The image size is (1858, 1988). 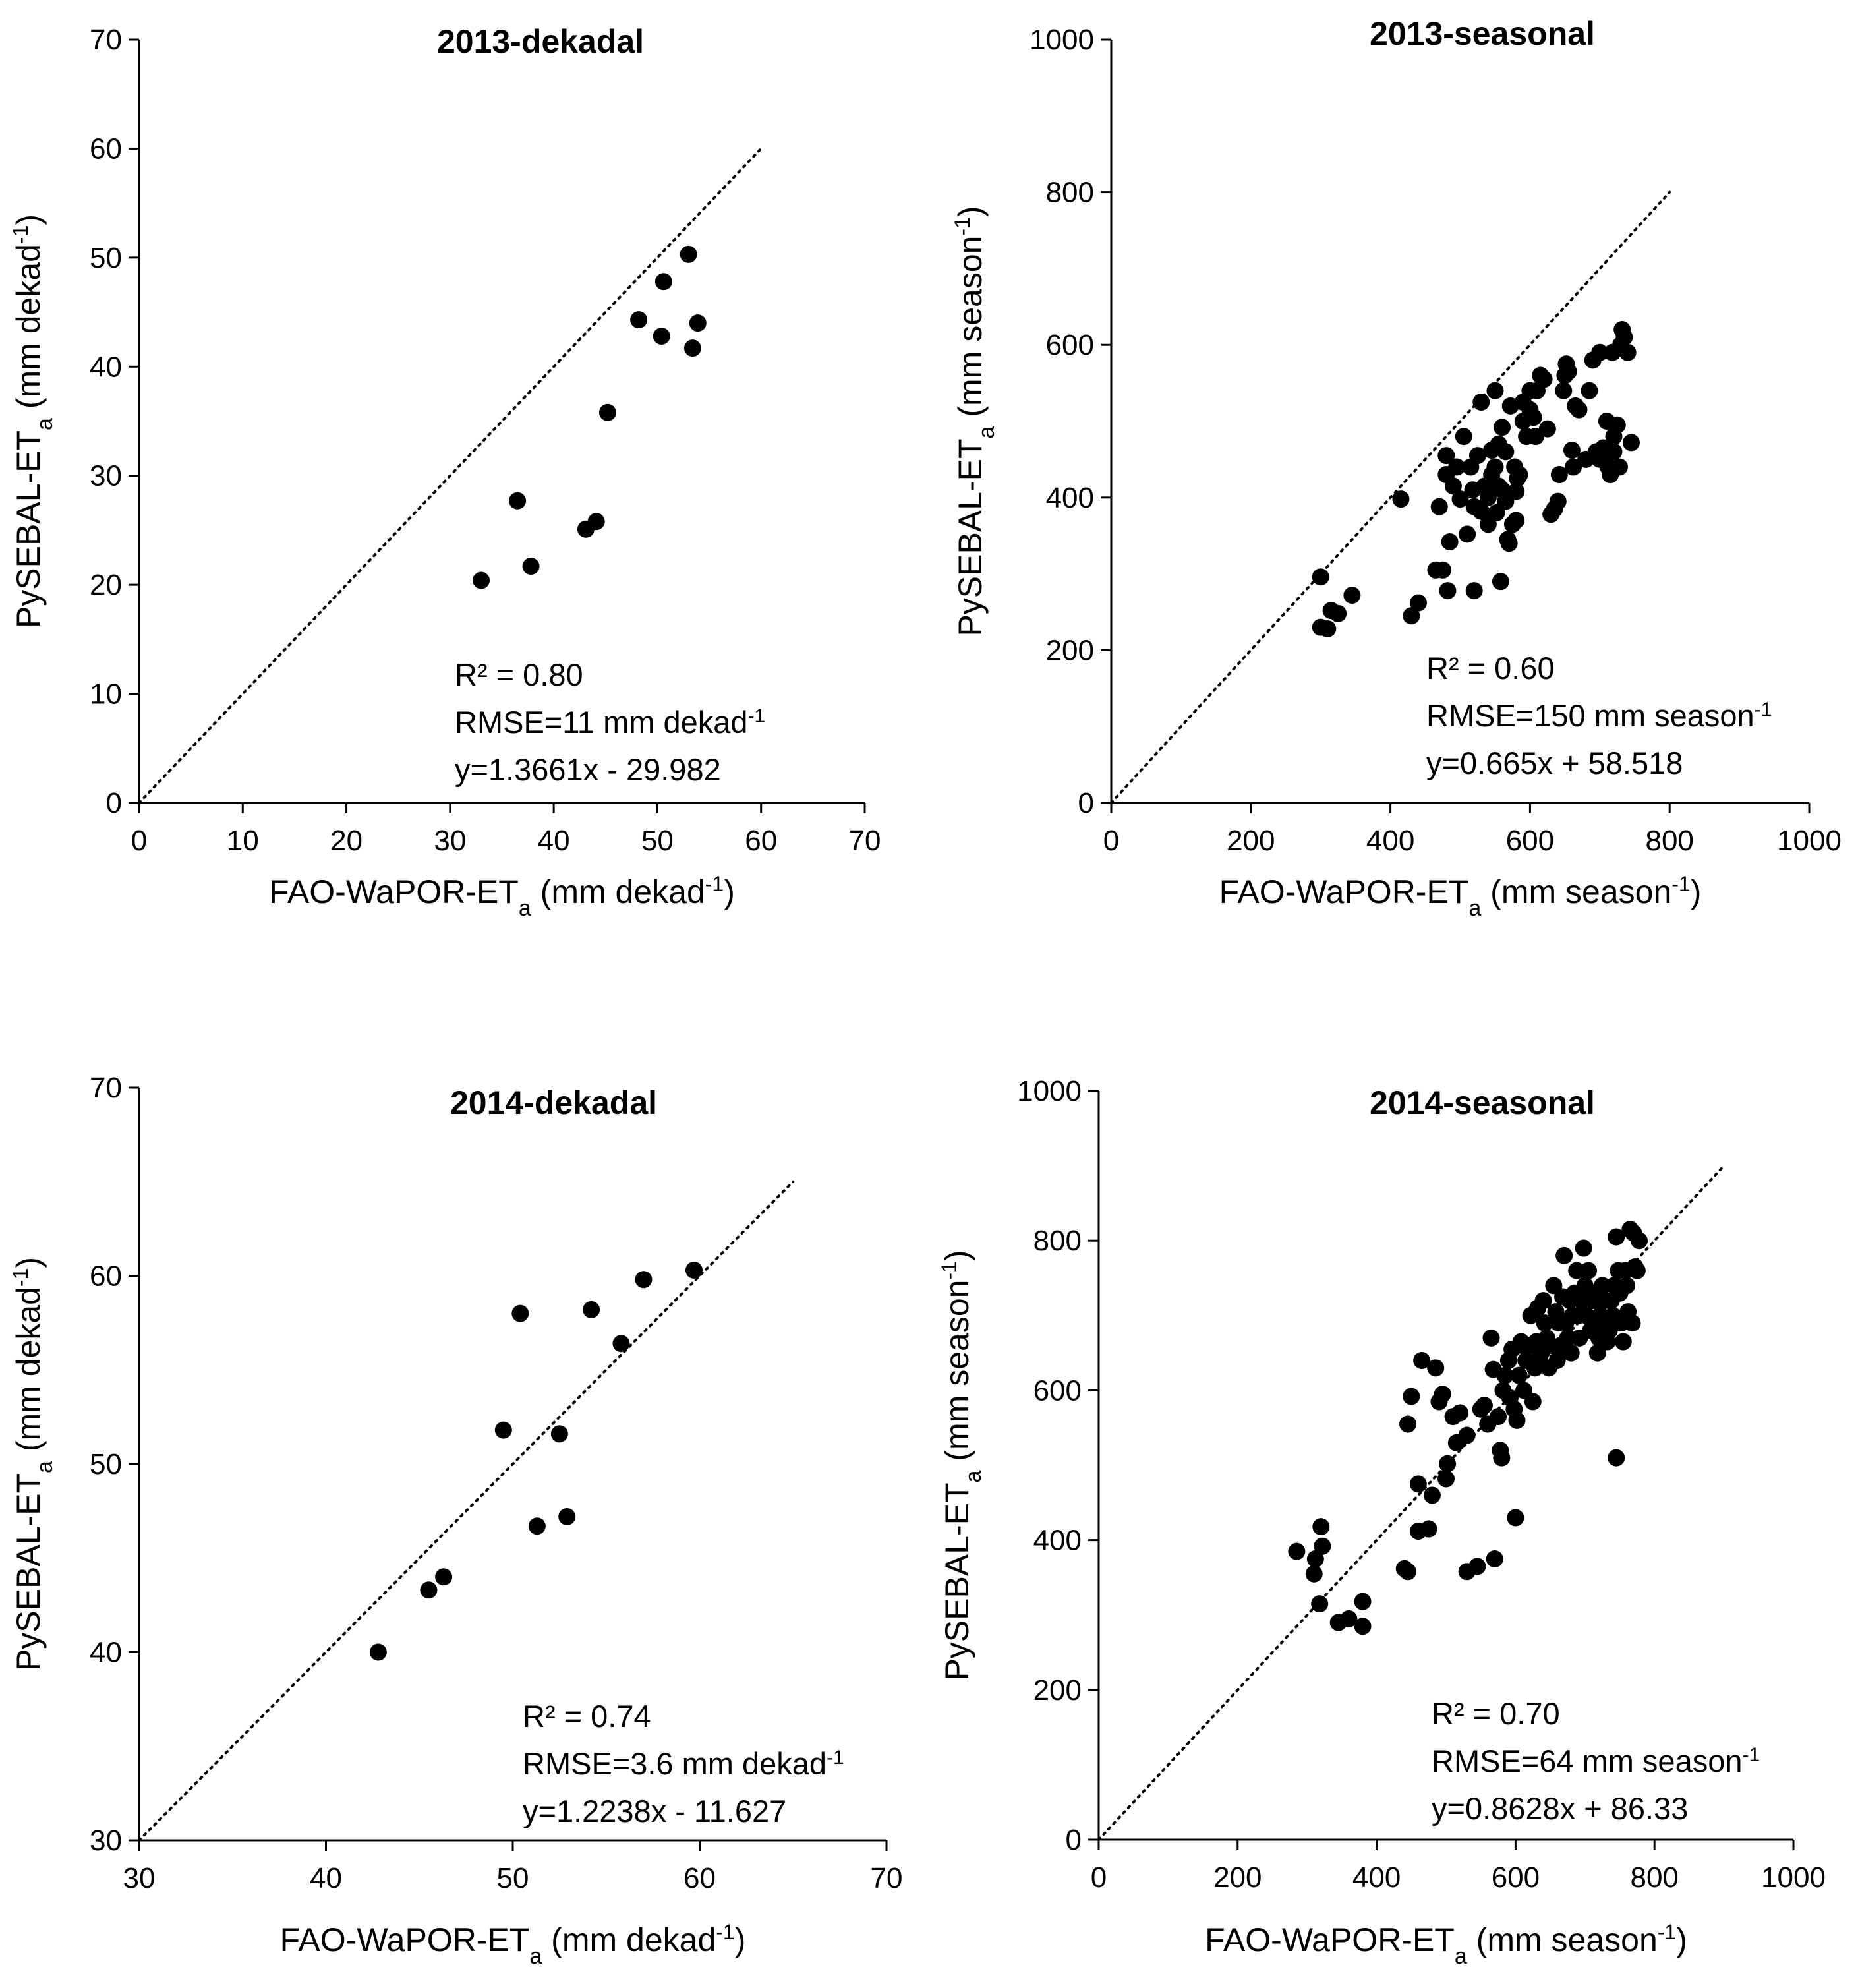 What do you see at coordinates (1810, 841) in the screenshot?
I see `x-tick-label: 1000` at bounding box center [1810, 841].